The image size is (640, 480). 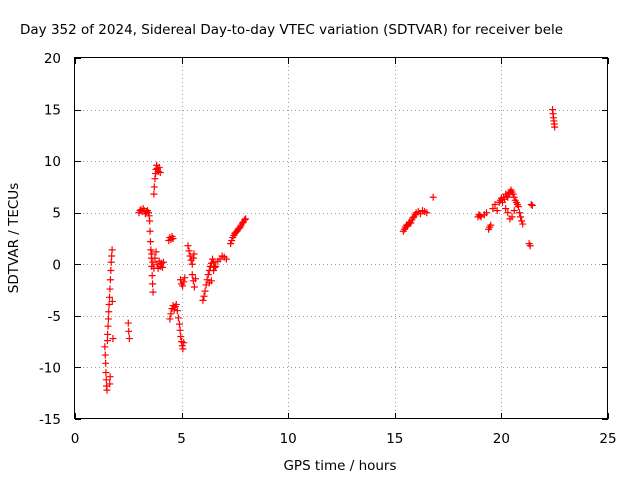 What do you see at coordinates (52, 59) in the screenshot?
I see `y-tick-label: 20` at bounding box center [52, 59].